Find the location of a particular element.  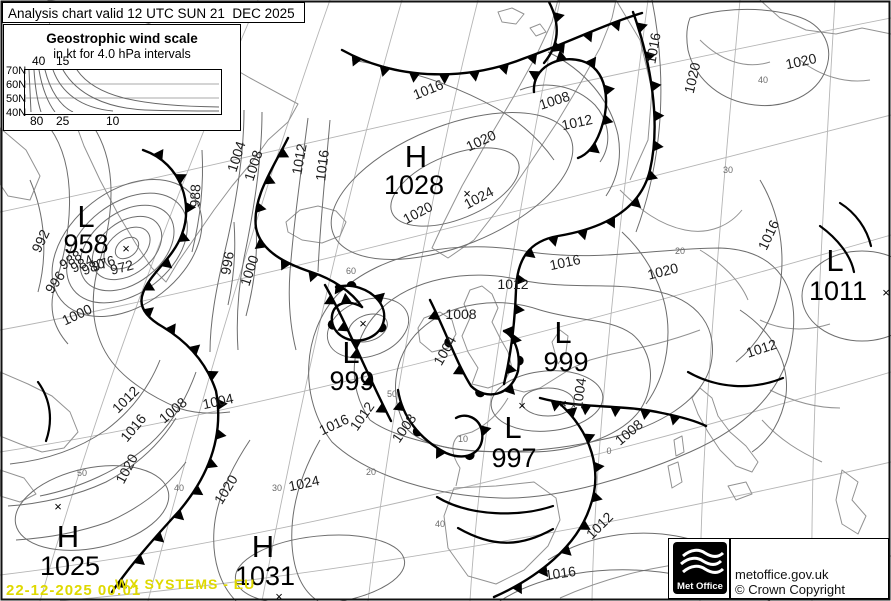

occluded-front is located at coordinates (440, 423).